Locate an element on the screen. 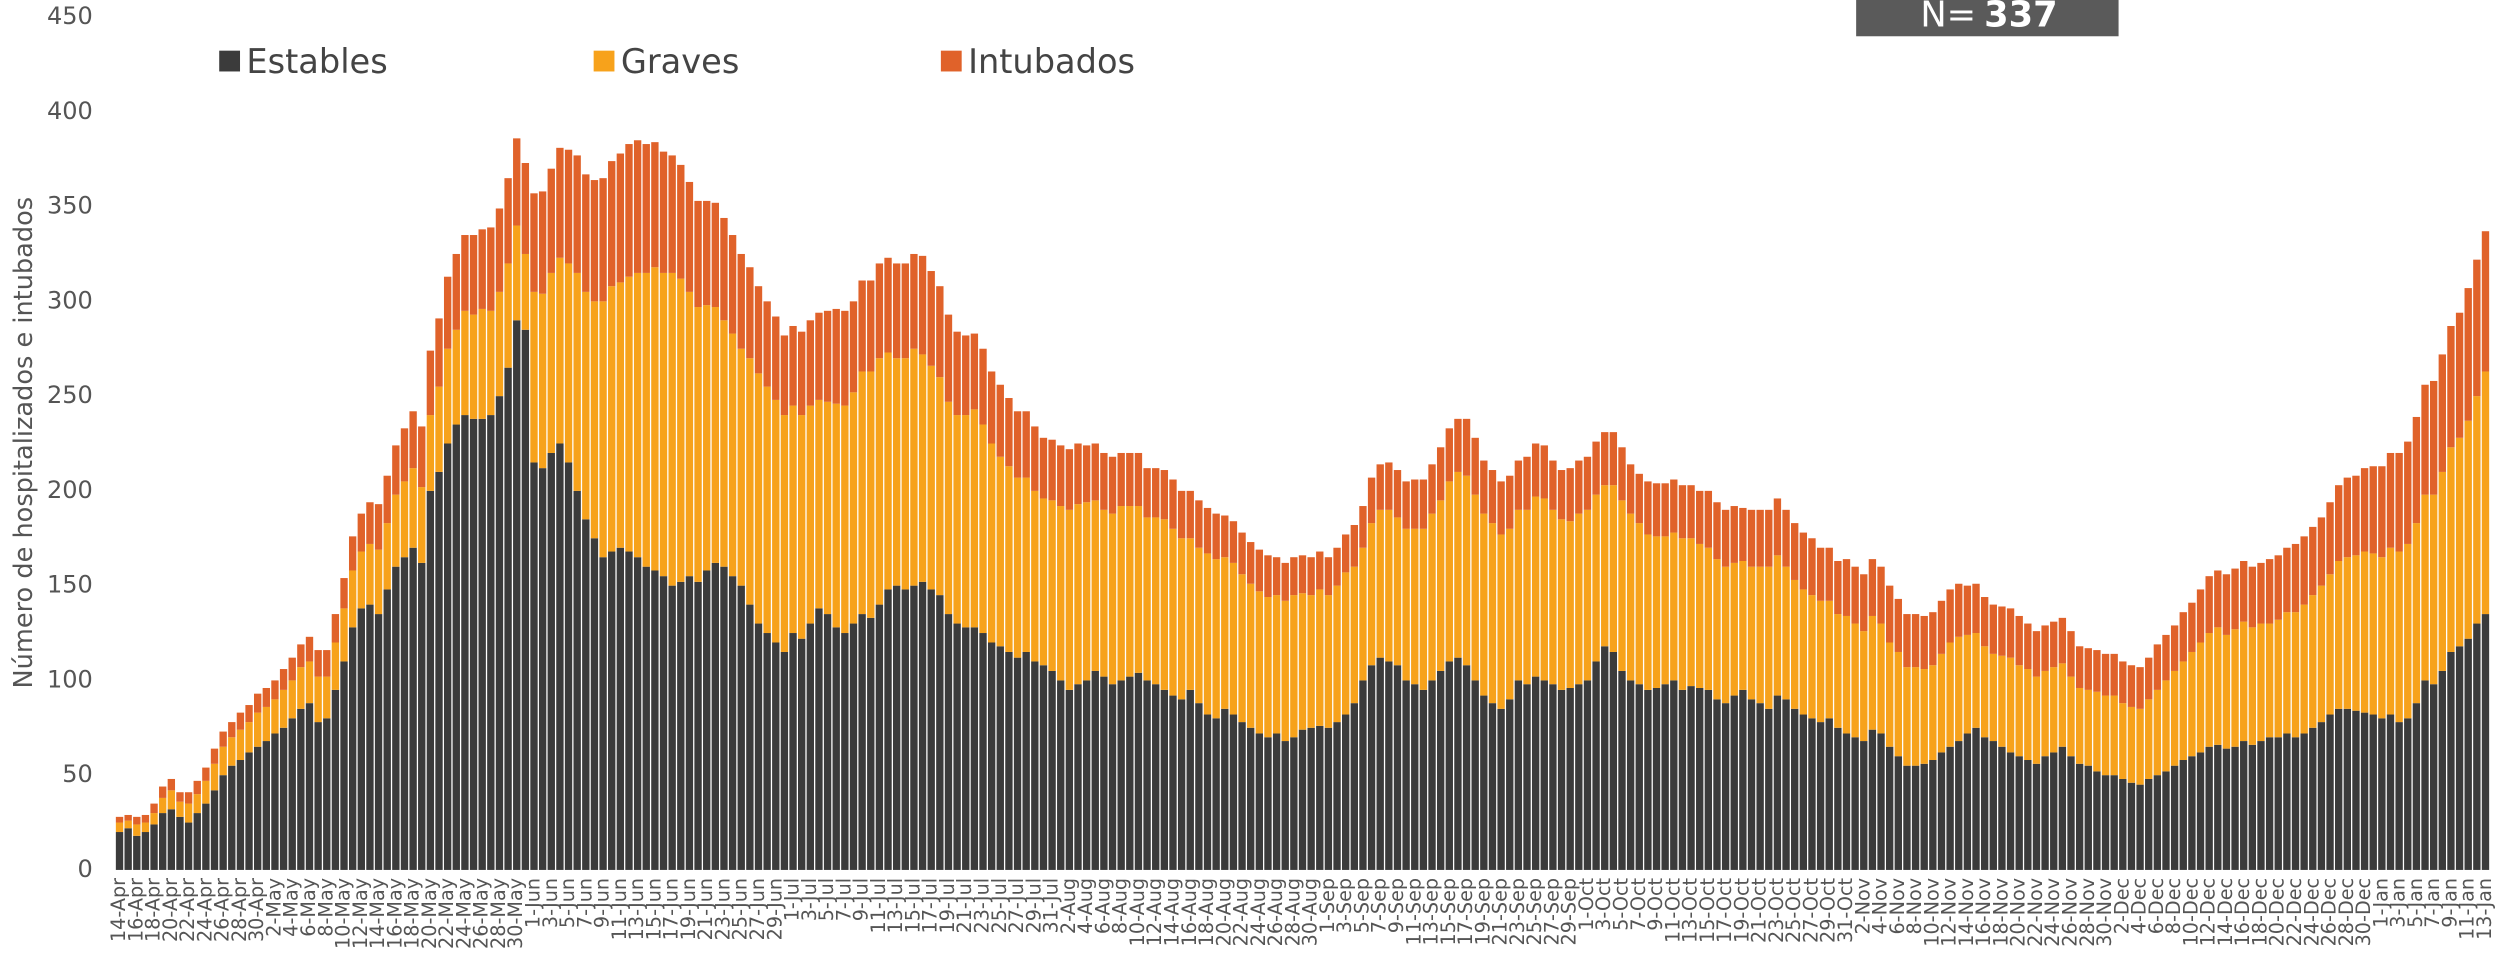  x-tick-label: 19-Jun is located at coordinates (688, 909).